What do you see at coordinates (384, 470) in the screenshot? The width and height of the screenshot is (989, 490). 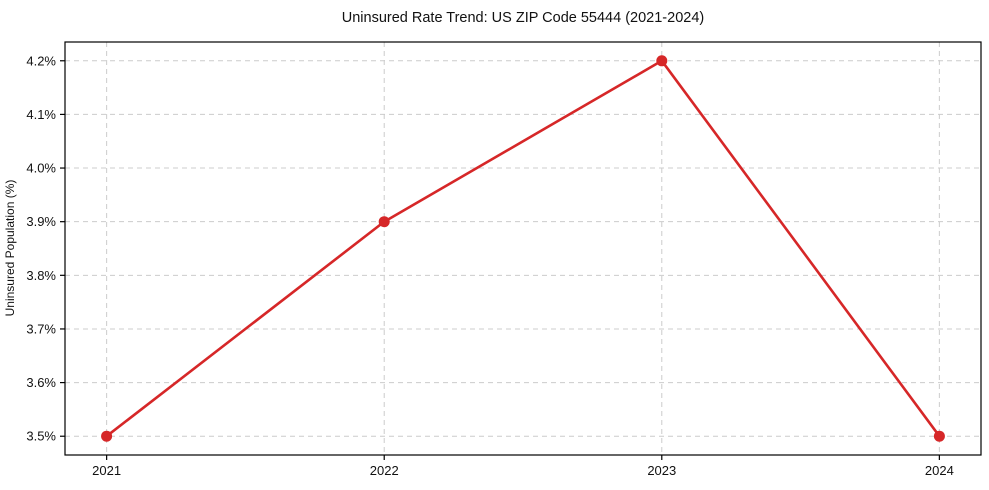 I see `x-tick-label: 2022` at bounding box center [384, 470].